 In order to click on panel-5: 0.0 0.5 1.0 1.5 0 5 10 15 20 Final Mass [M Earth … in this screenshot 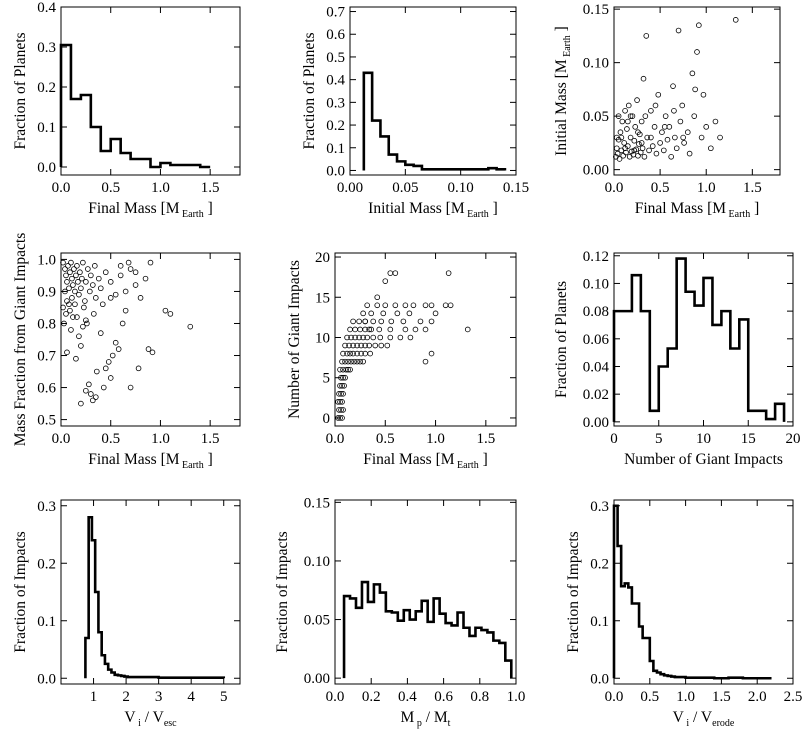, I will do `click(401, 360)`.